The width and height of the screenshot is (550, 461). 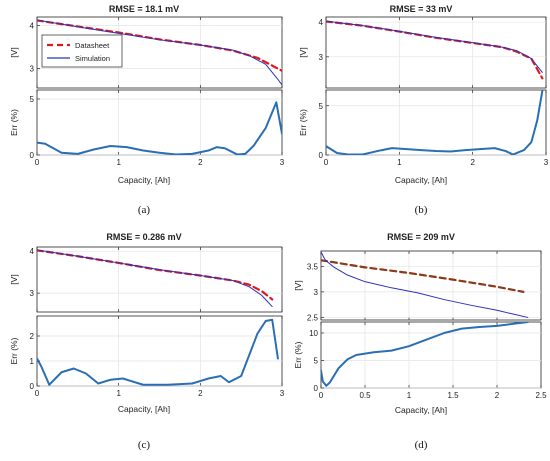 I want to click on panel-d-error-xtick-label: 0, so click(x=321, y=395).